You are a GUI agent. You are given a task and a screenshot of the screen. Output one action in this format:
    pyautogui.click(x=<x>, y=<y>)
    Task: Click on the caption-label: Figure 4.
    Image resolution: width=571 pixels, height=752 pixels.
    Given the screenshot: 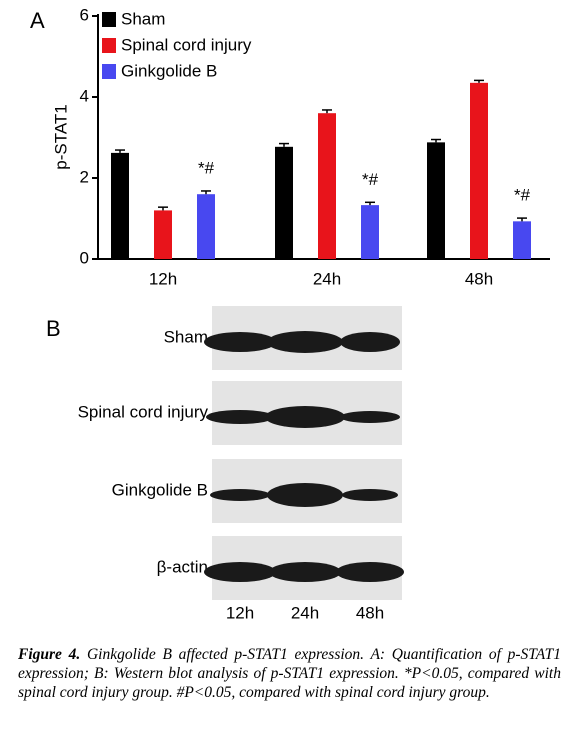 What is the action you would take?
    pyautogui.click(x=49, y=654)
    